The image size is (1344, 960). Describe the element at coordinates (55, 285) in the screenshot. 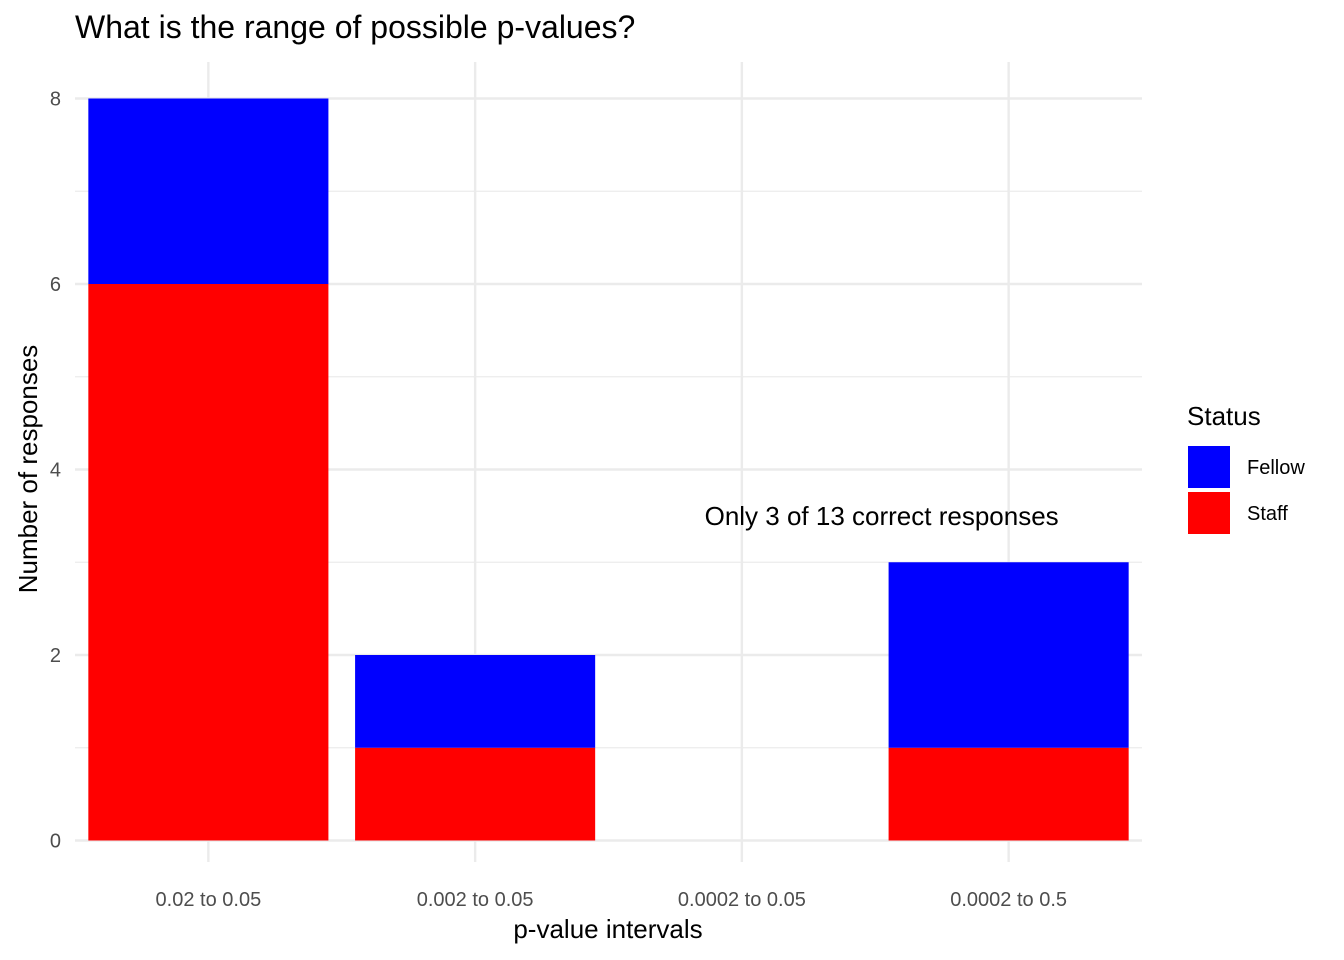

I see `y-tick-label: 6` at that location.